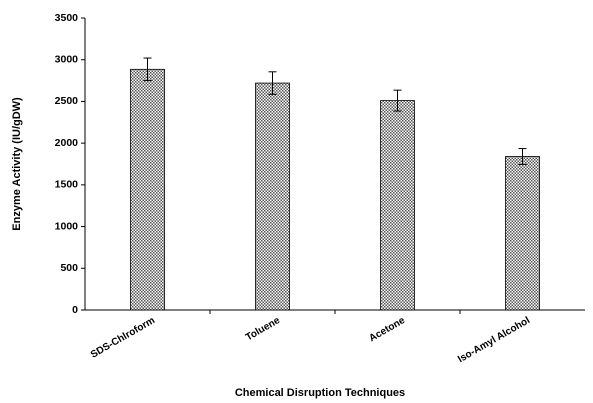 The image size is (593, 403). Describe the element at coordinates (17, 164) in the screenshot. I see `y-axis-title: Enzyme Activity (IU/gDW)` at that location.